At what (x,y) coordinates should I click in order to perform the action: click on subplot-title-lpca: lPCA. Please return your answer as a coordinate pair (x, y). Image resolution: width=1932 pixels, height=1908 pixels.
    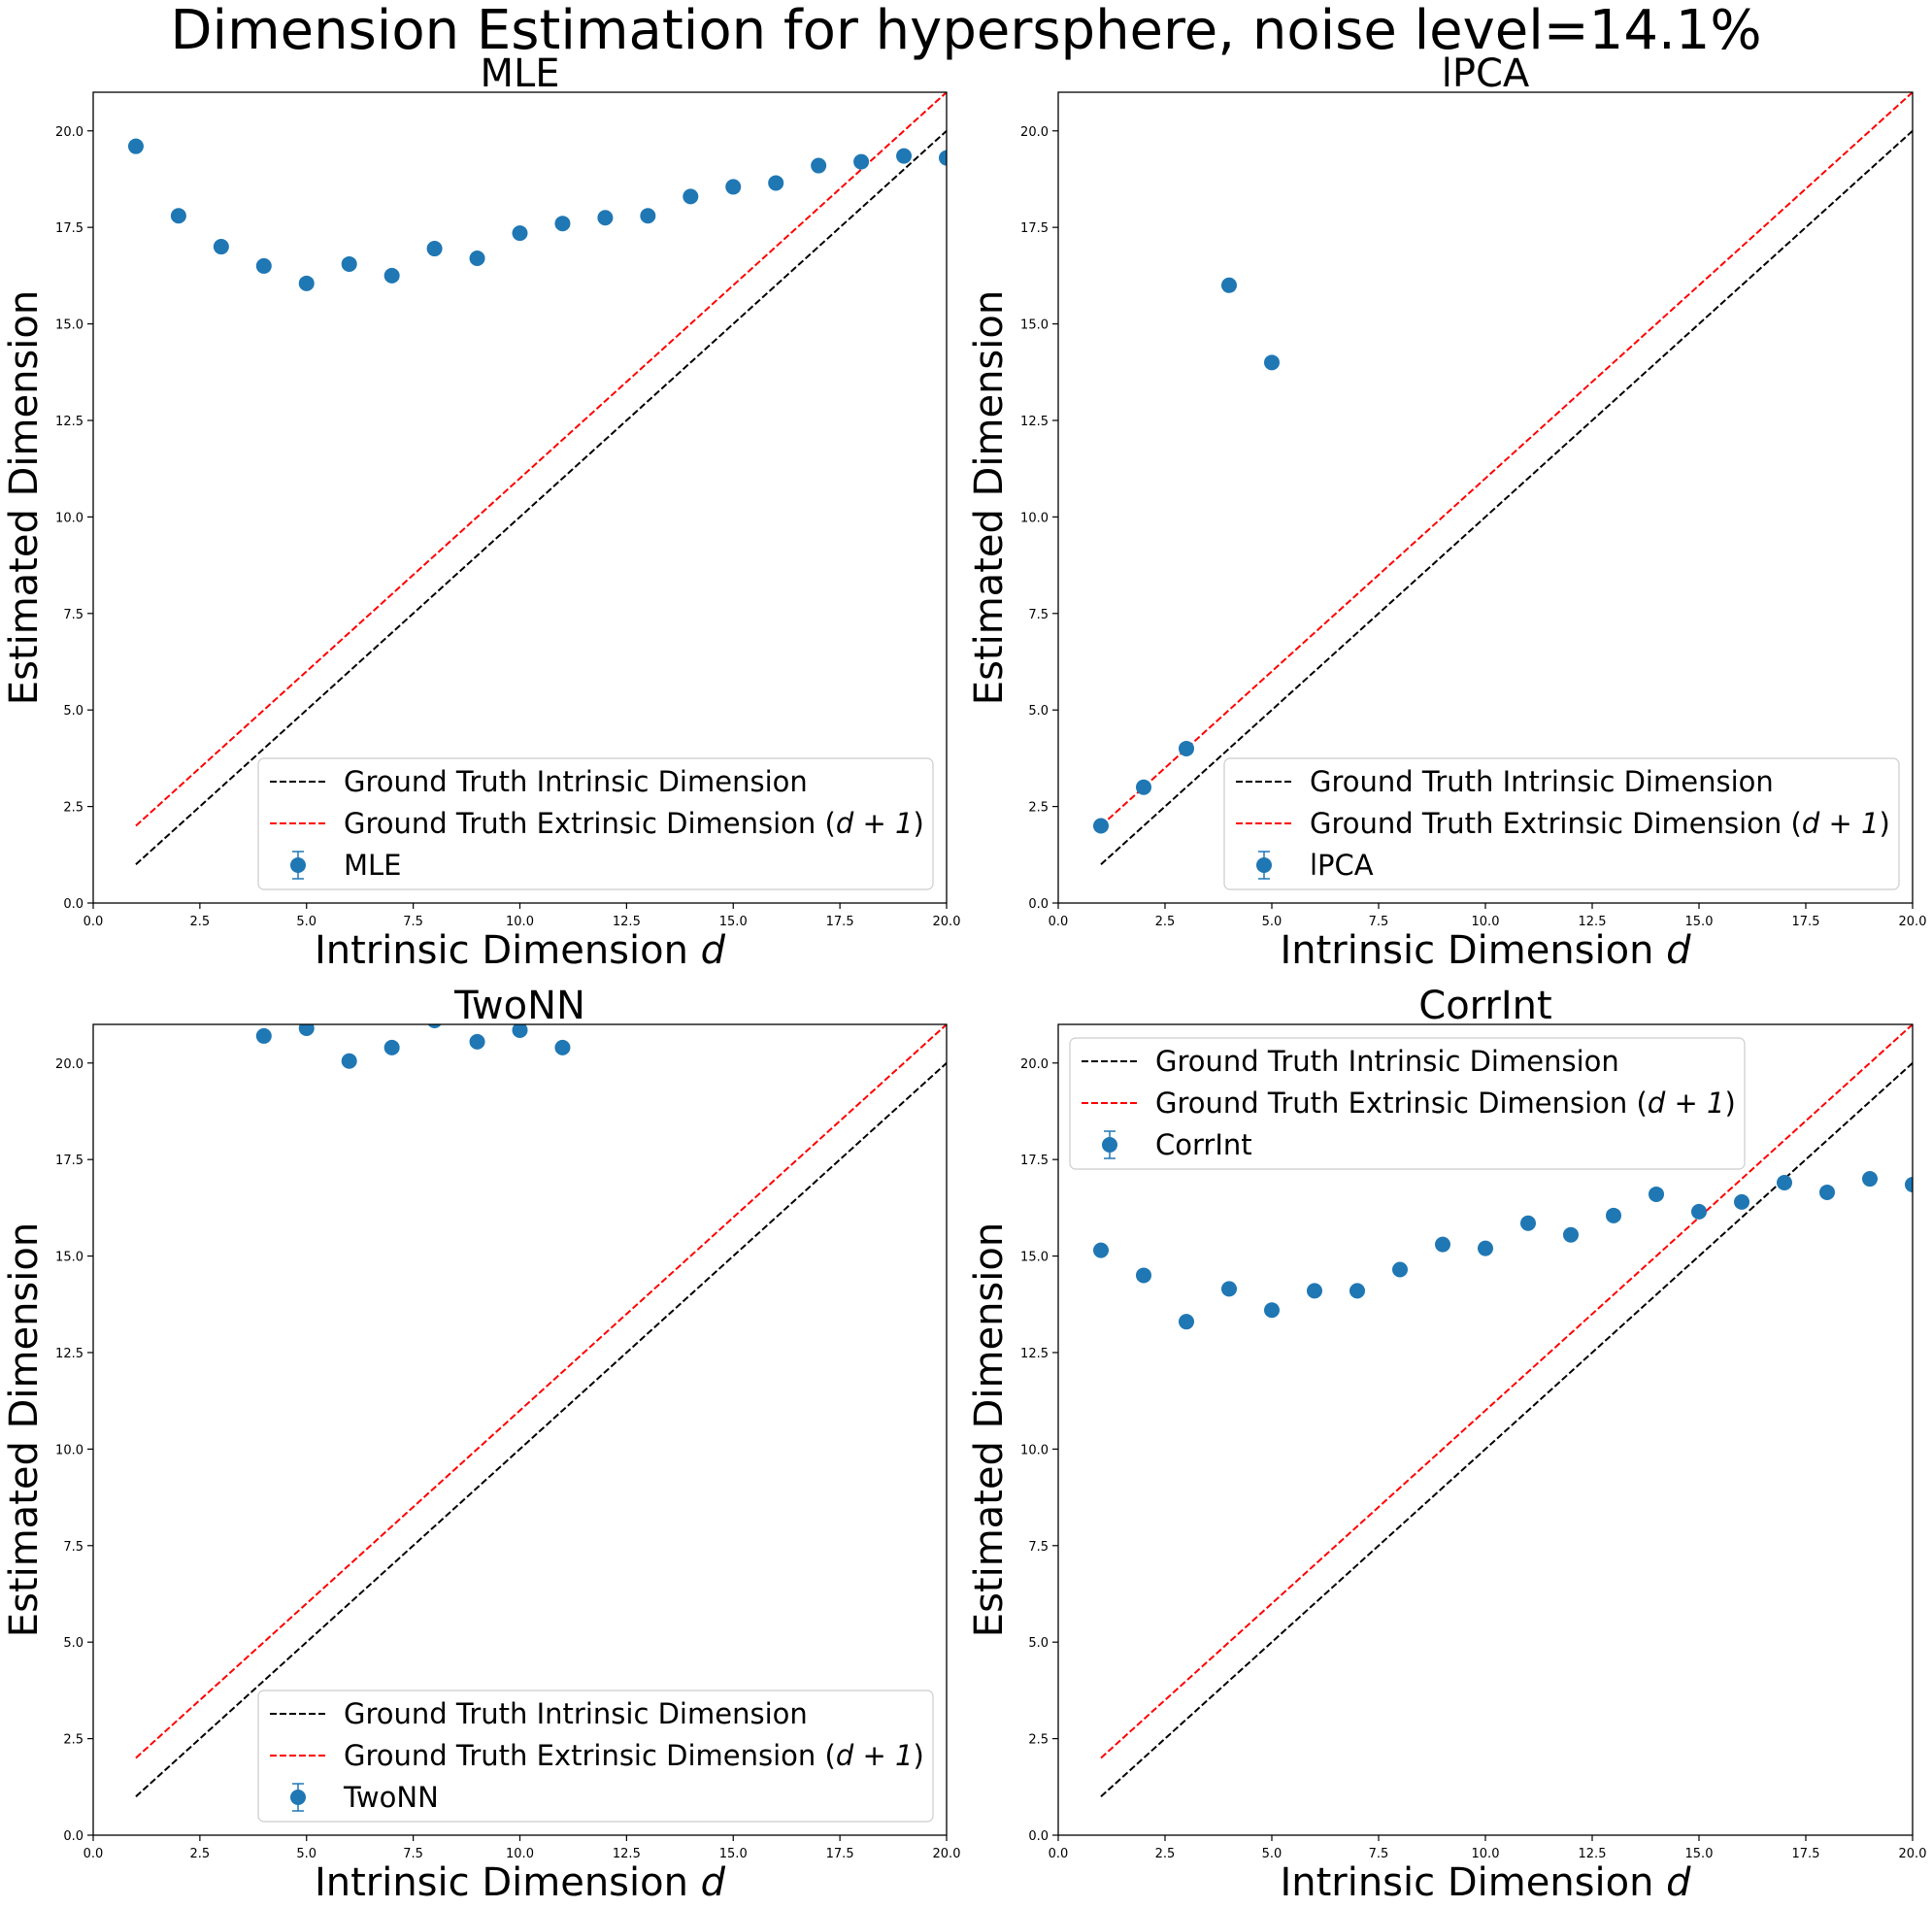
    Looking at the image, I should click on (1486, 74).